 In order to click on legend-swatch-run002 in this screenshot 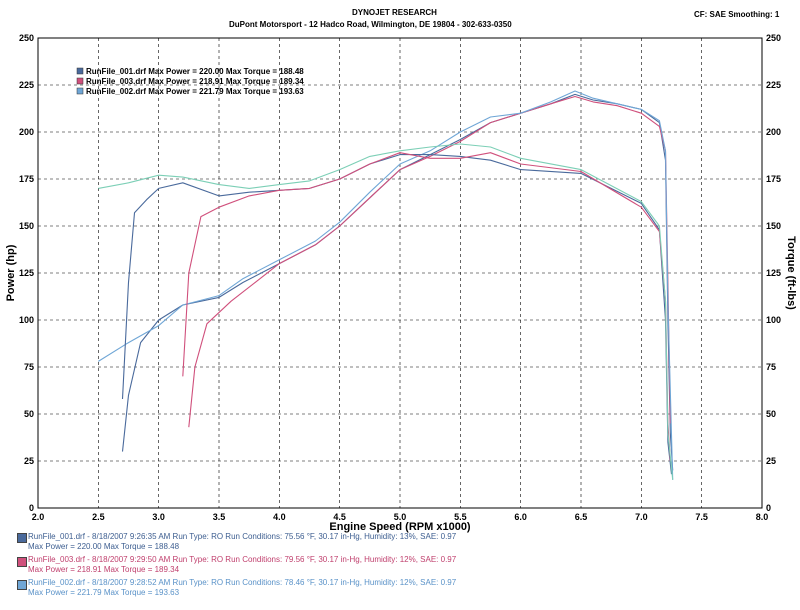, I will do `click(80, 91)`.